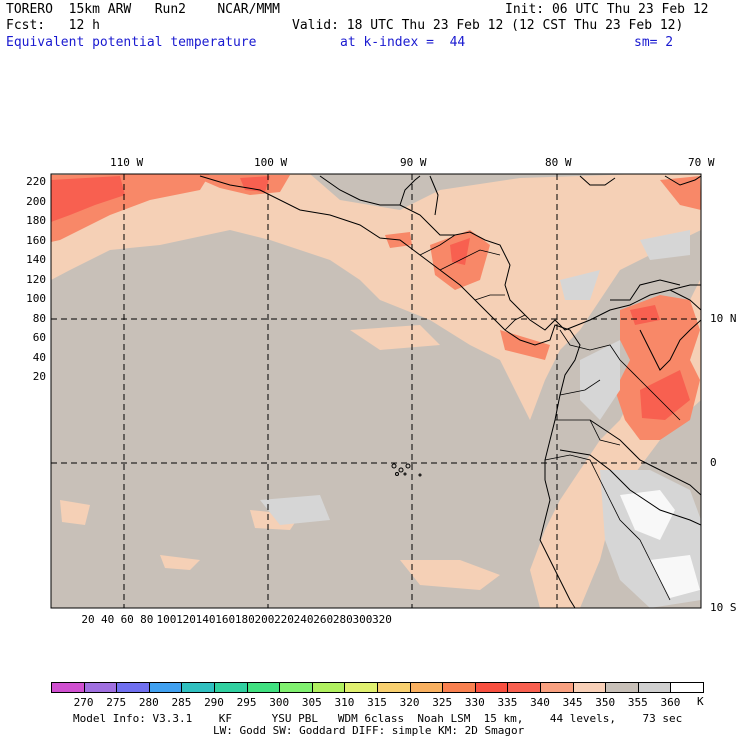  I want to click on colorbar-label: 300, so click(279, 702).